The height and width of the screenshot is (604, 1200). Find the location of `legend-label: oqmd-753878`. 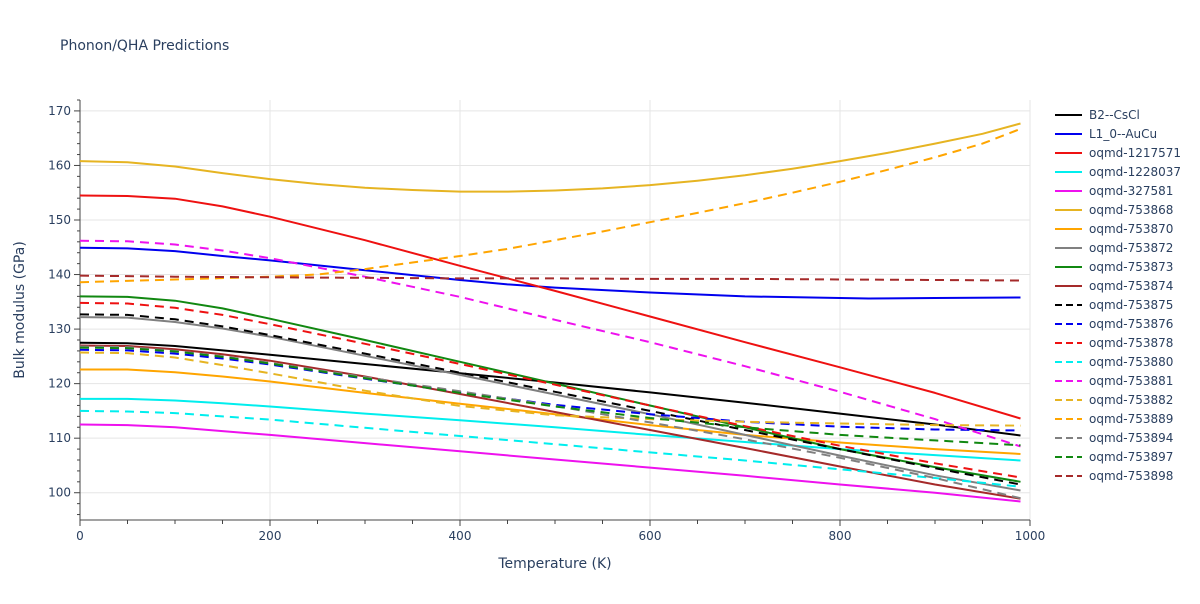

legend-label: oqmd-753878 is located at coordinates (1131, 343).